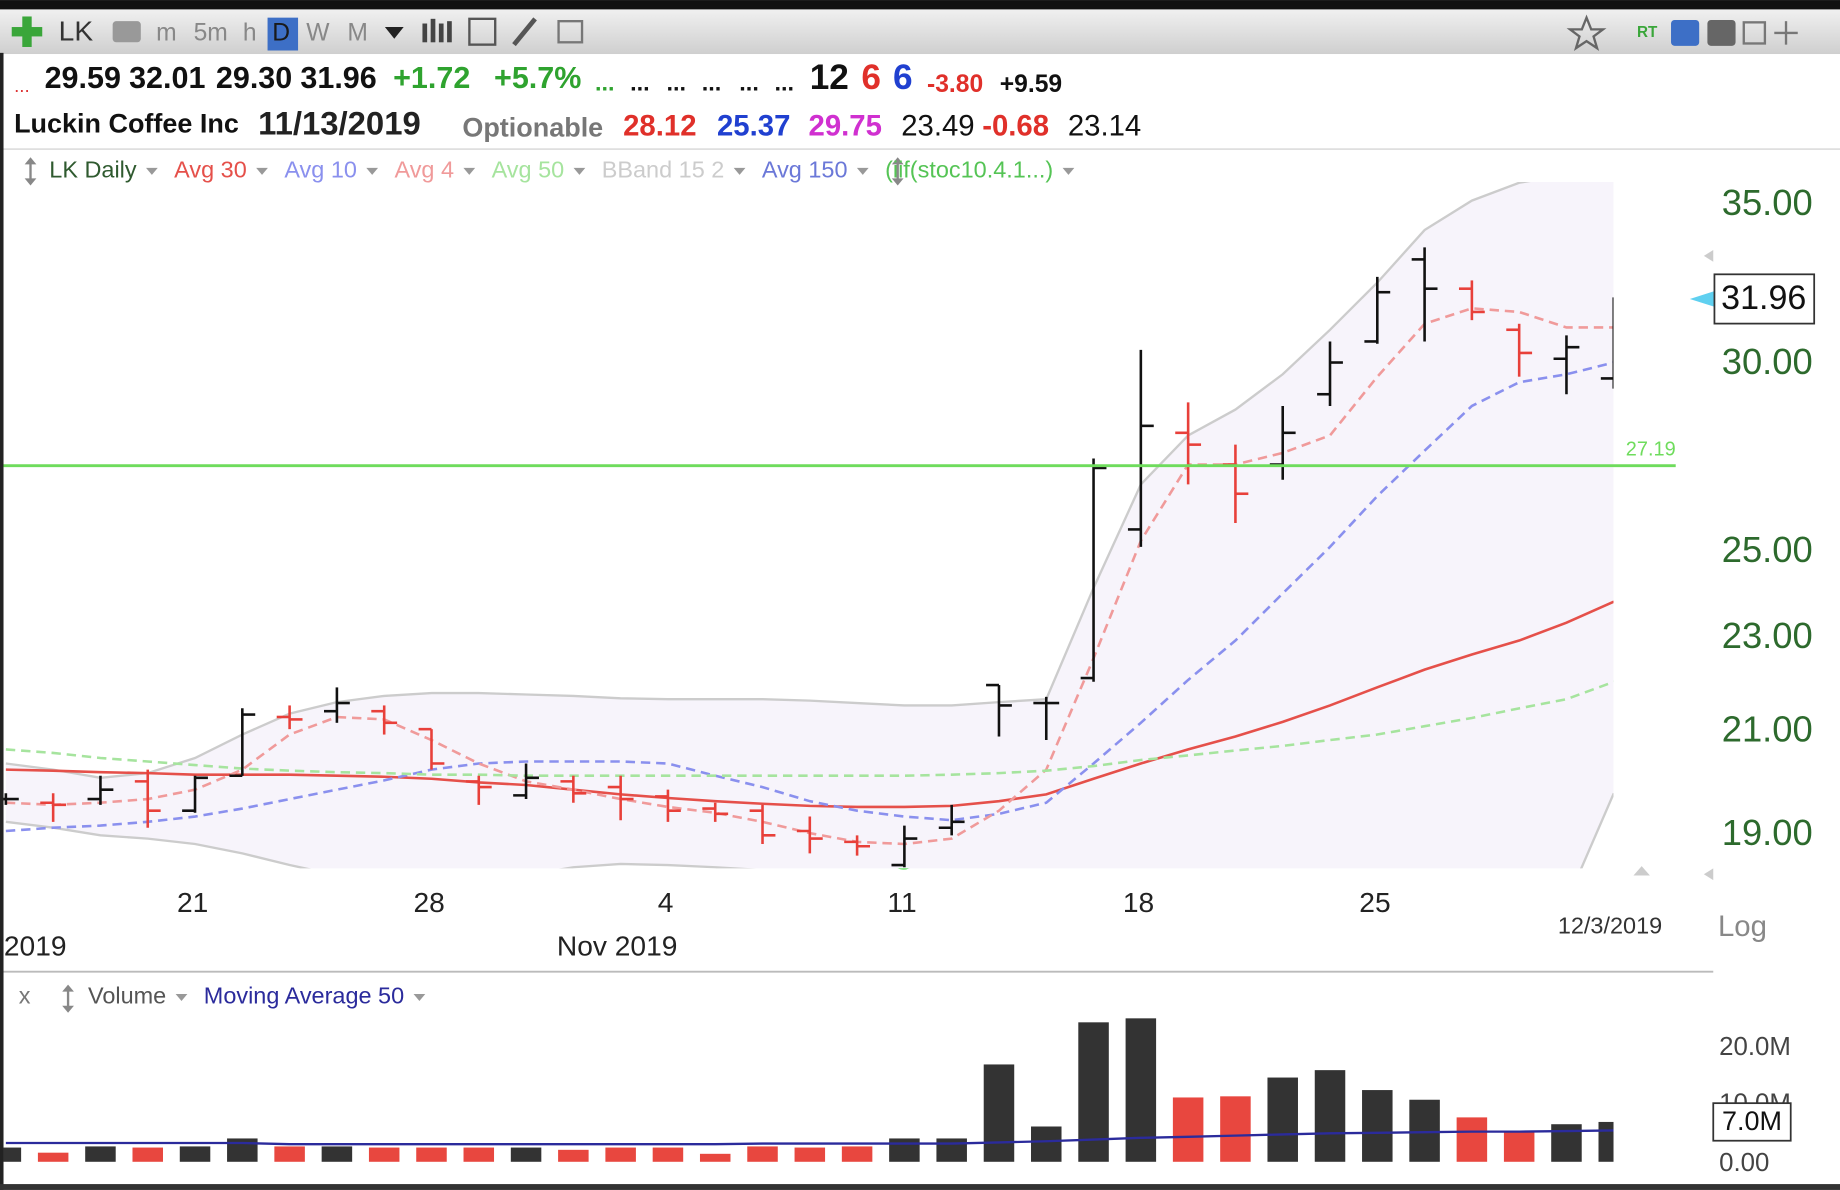 This screenshot has height=1190, width=1840. Describe the element at coordinates (192, 902) in the screenshot. I see `x-tick-label: 21` at that location.